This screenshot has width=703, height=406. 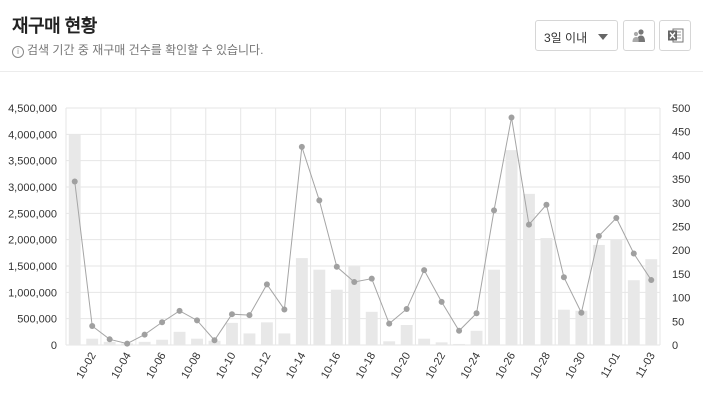 I want to click on y-left-tick-label: 2,000,000, so click(x=32, y=241).